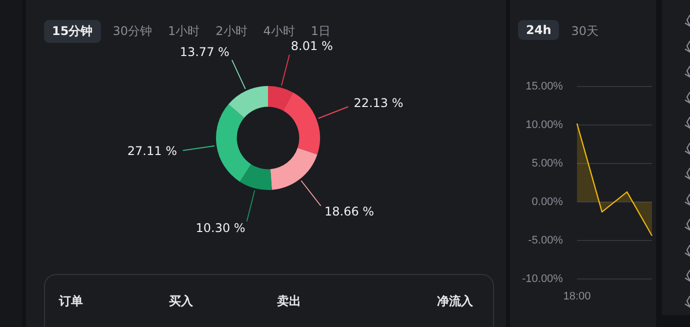 This screenshot has height=327, width=690. Describe the element at coordinates (71, 301) in the screenshot. I see `text: 订单` at that location.